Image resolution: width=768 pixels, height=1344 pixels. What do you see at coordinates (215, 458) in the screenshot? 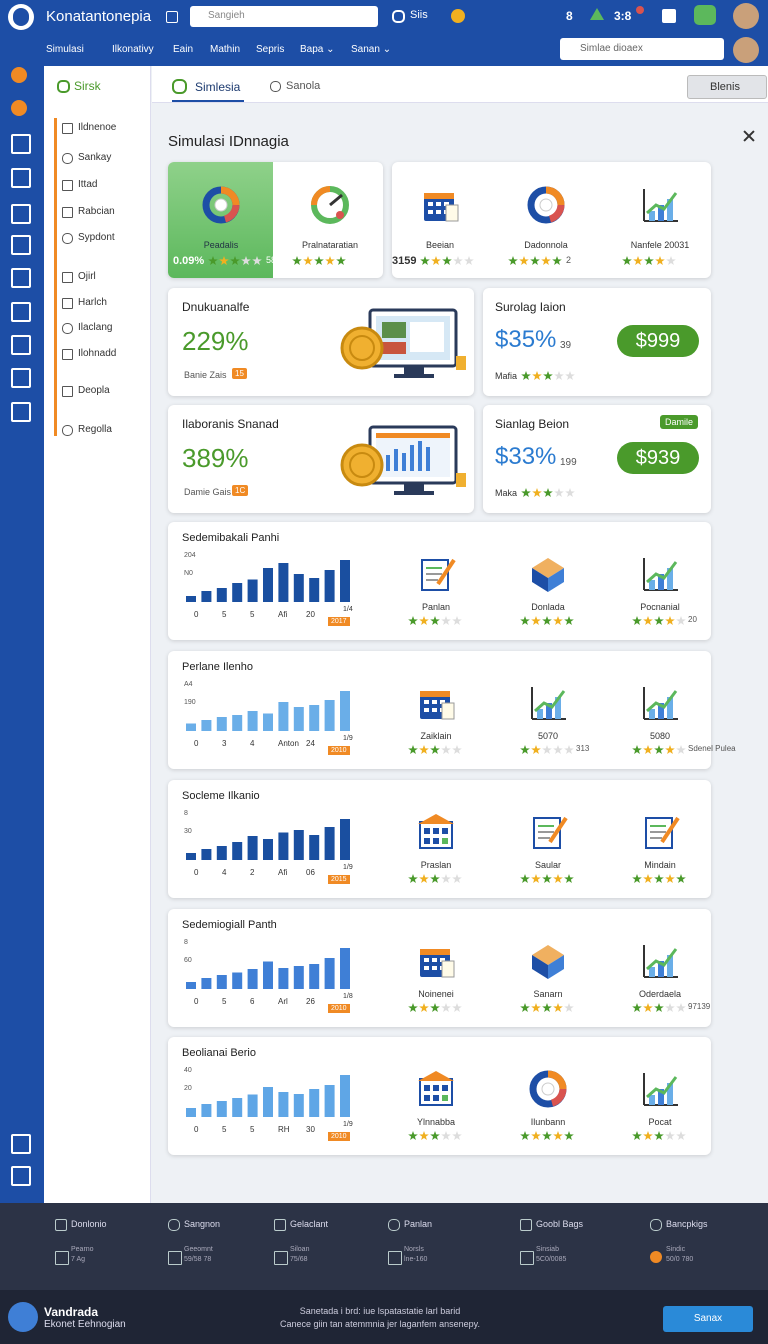
I see `stat-value: 389%` at bounding box center [215, 458].